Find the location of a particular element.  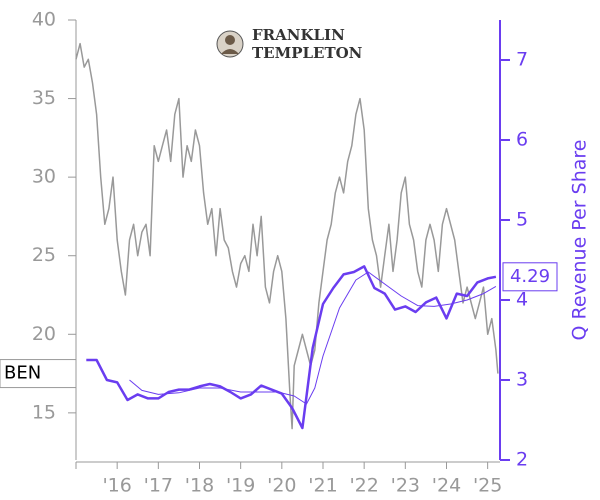

y2-tick-label: 7 is located at coordinates (522, 60).